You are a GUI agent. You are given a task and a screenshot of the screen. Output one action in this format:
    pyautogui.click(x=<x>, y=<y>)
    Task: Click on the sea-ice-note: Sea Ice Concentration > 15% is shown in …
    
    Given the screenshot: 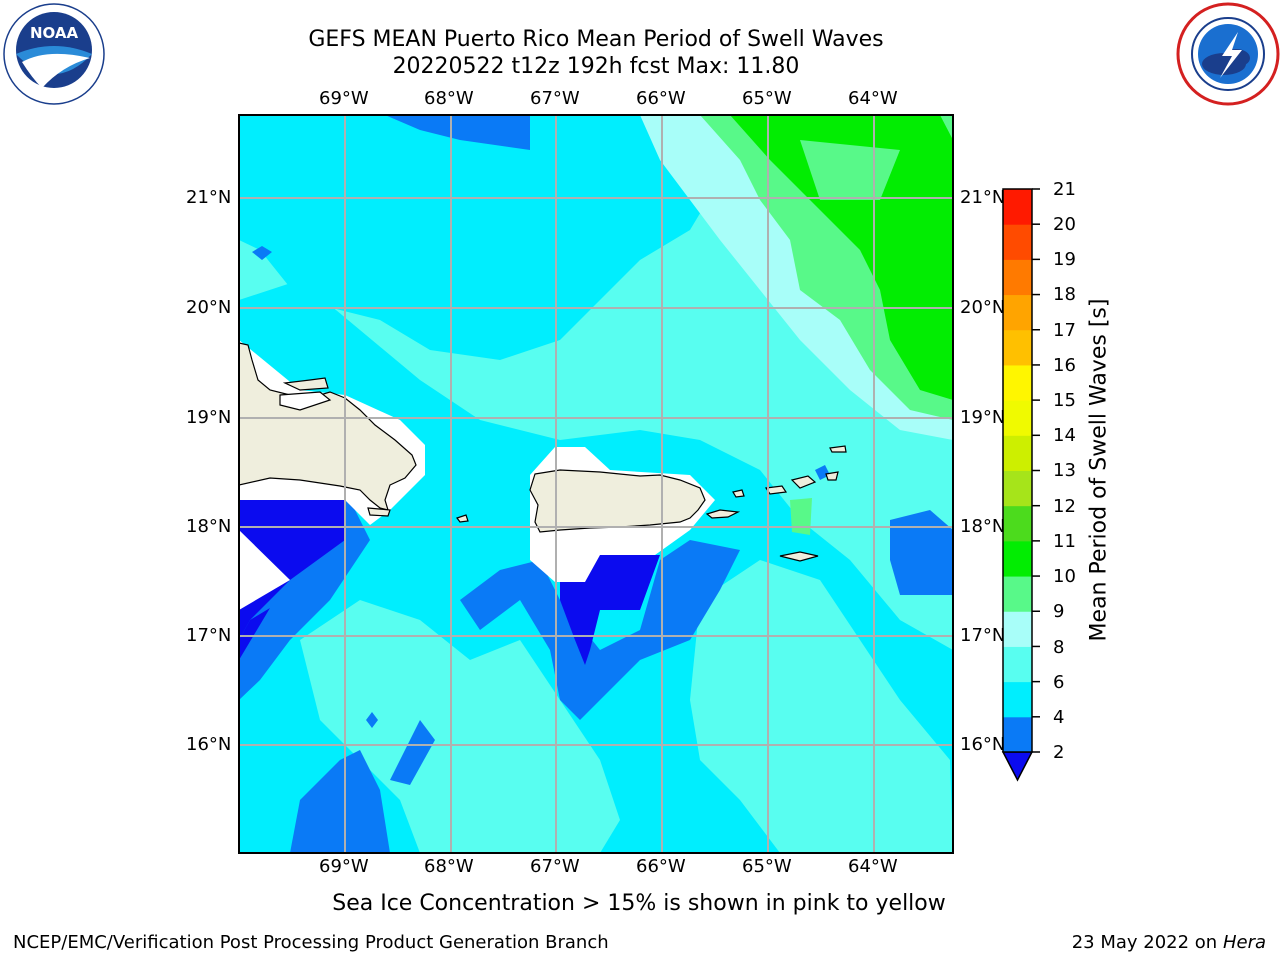 What is the action you would take?
    pyautogui.click(x=639, y=903)
    